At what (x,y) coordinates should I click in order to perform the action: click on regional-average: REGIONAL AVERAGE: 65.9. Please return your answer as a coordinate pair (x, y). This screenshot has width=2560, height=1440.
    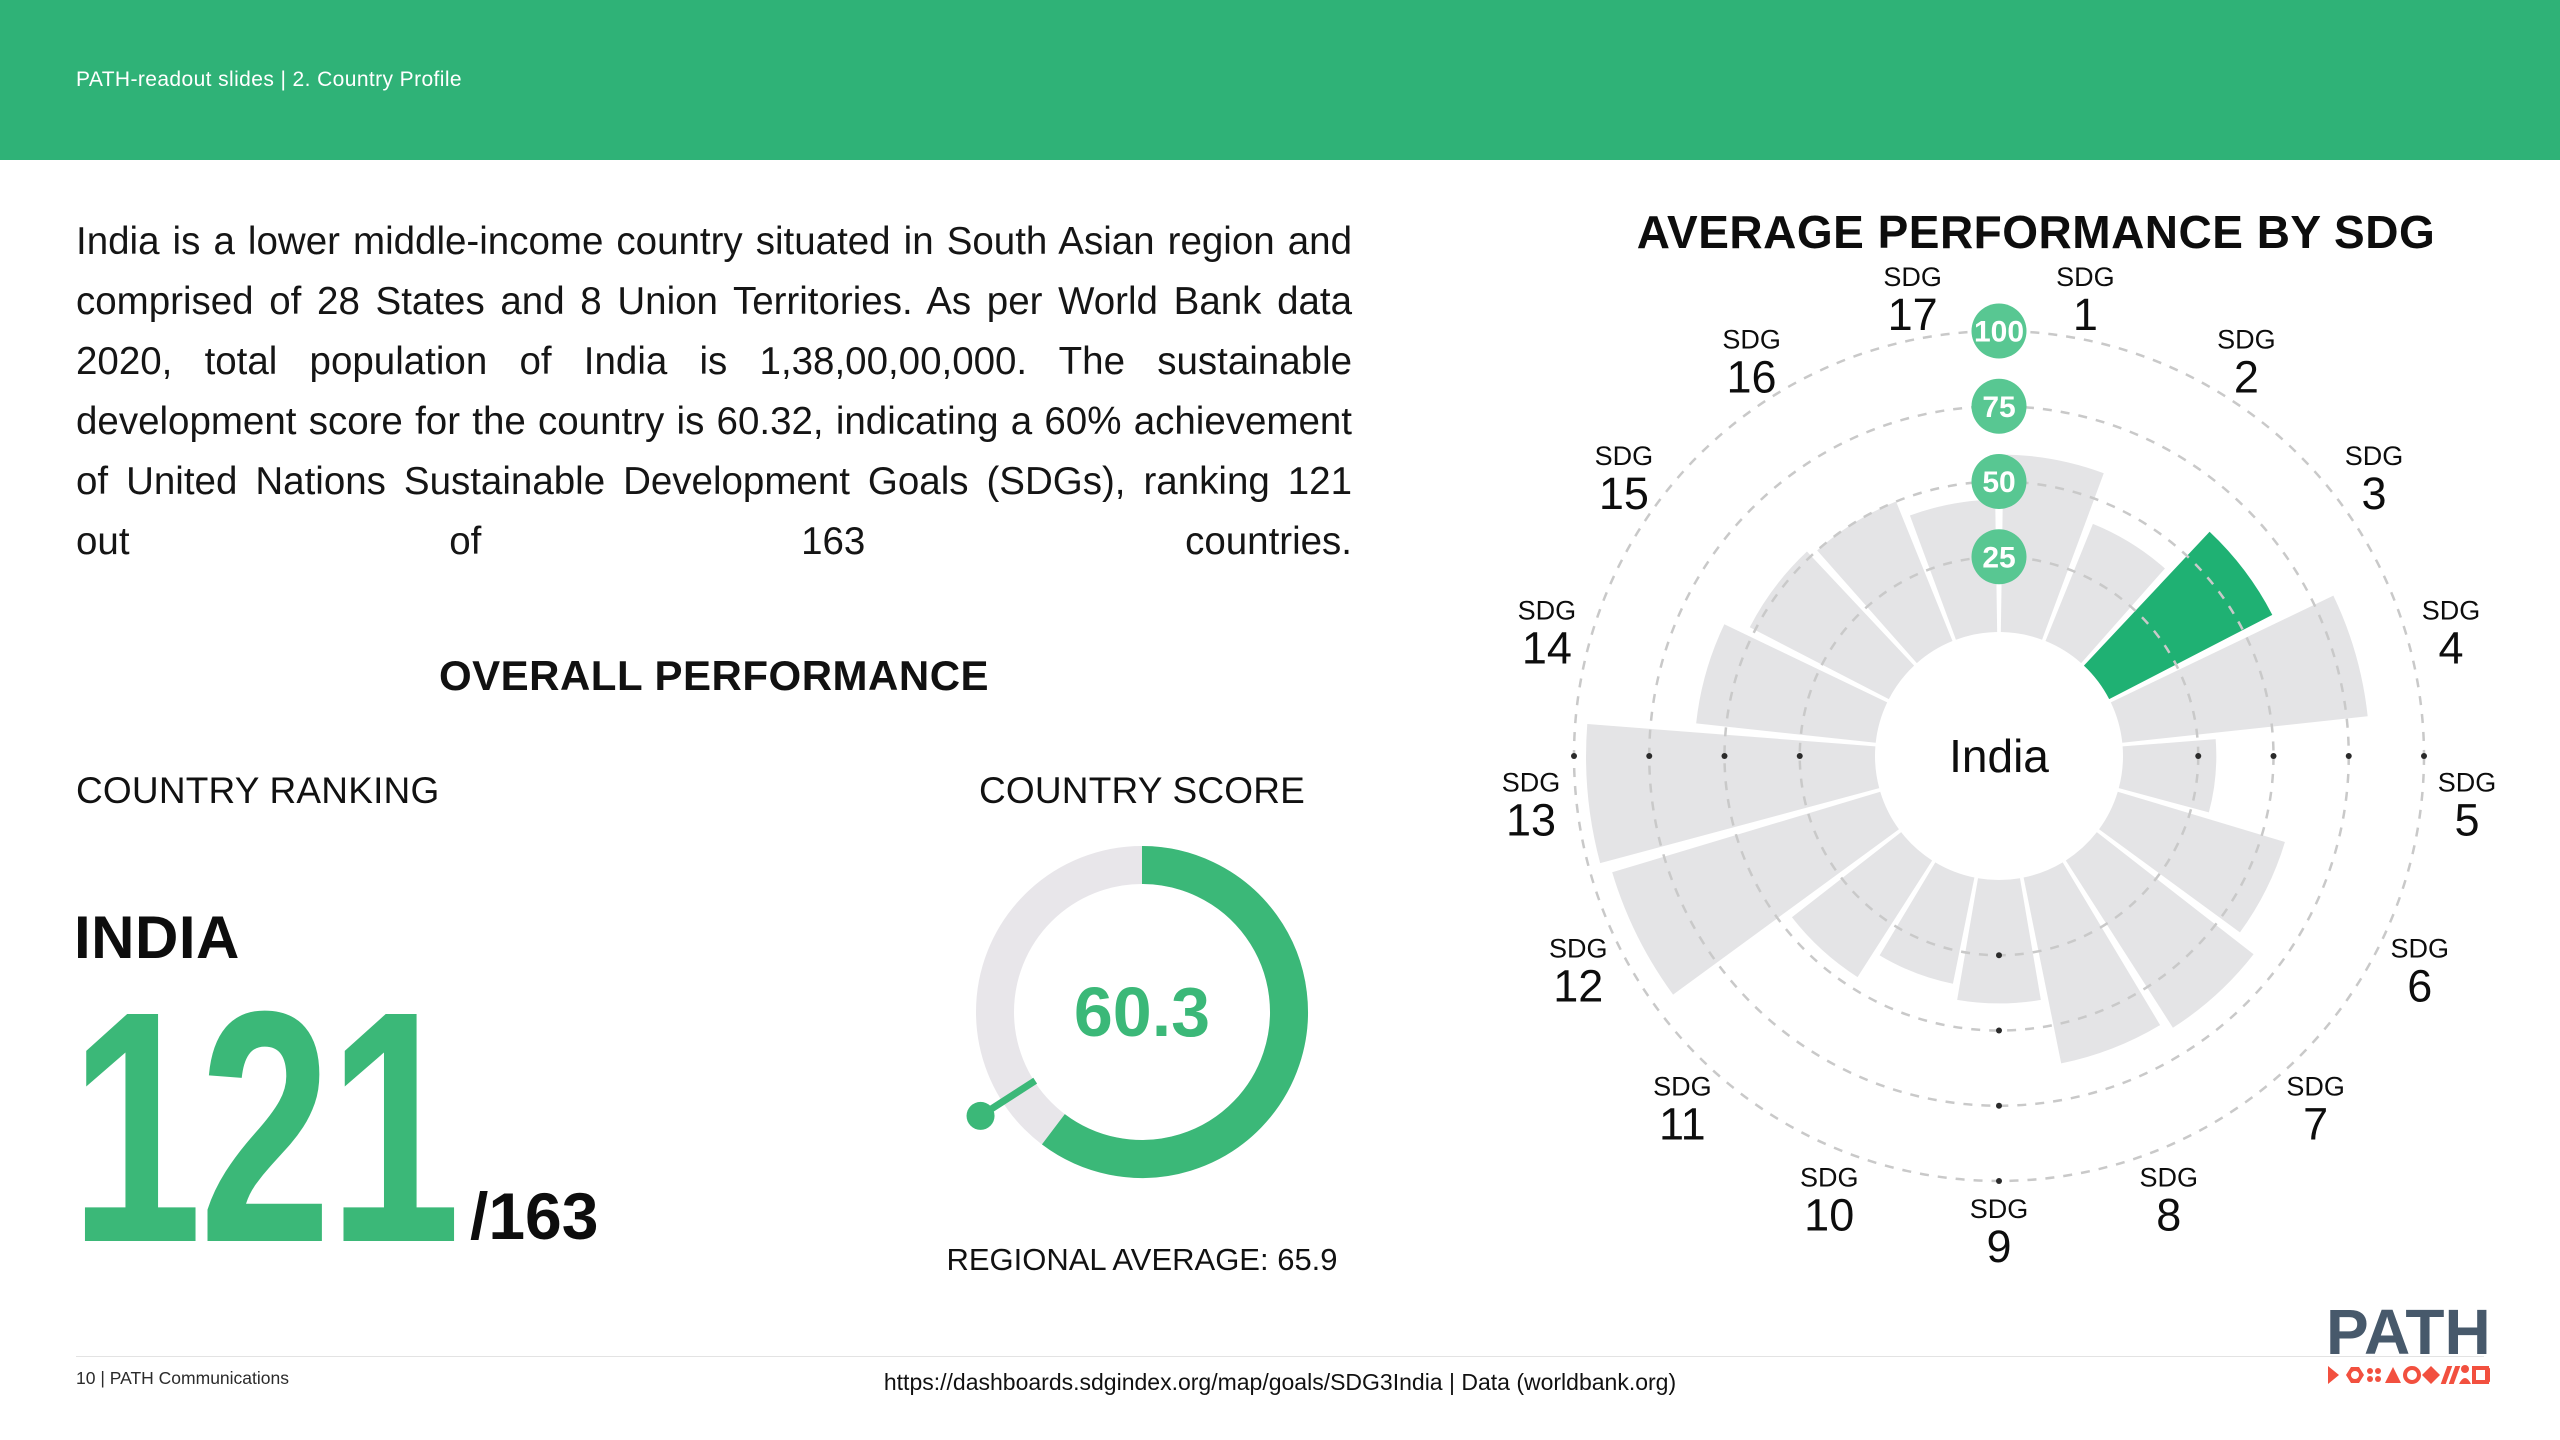
    Looking at the image, I should click on (1142, 1259).